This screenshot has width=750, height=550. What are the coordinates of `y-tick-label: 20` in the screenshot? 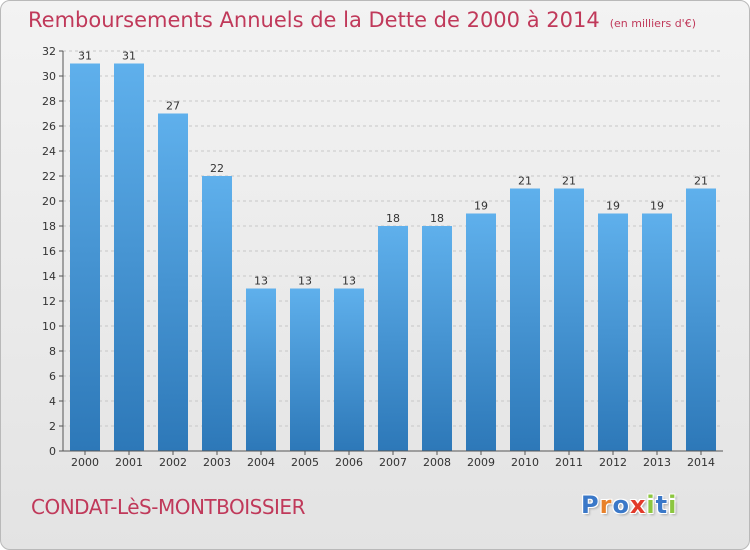 It's located at (49, 201).